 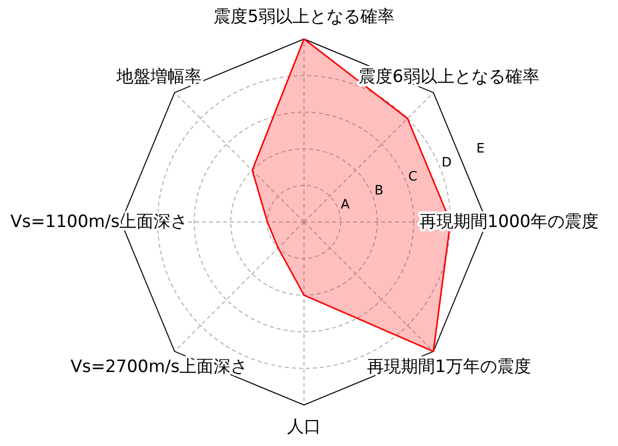 I want to click on y-tick-label: E, so click(x=480, y=148).